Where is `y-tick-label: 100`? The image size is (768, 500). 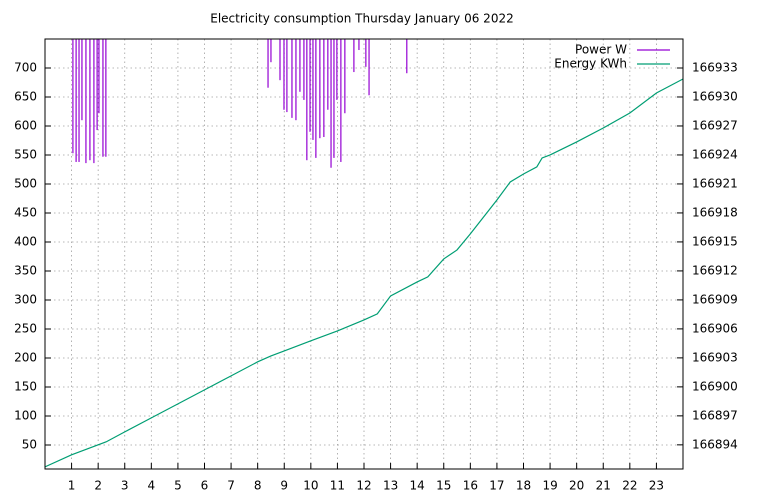
y-tick-label: 100 is located at coordinates (25, 415).